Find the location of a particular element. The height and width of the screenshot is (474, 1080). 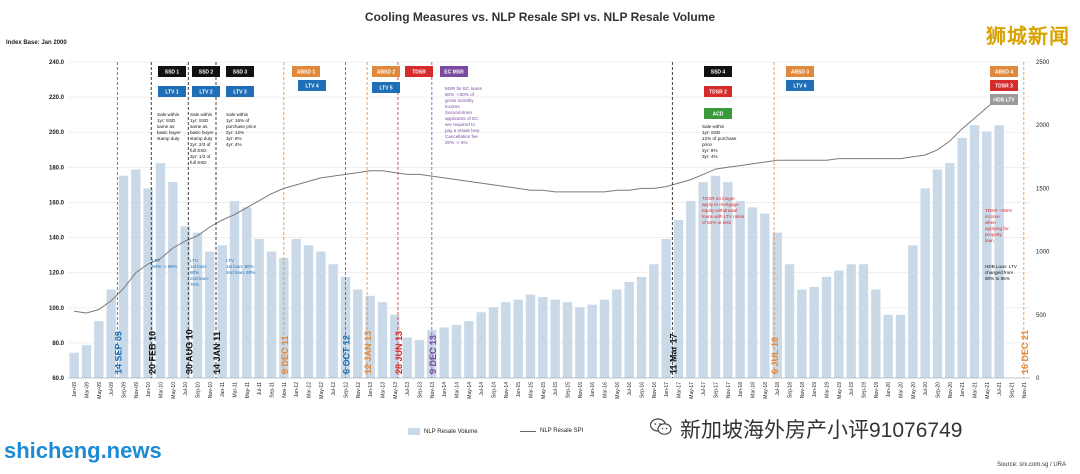

measure-note-line: 70% is located at coordinates (194, 284).